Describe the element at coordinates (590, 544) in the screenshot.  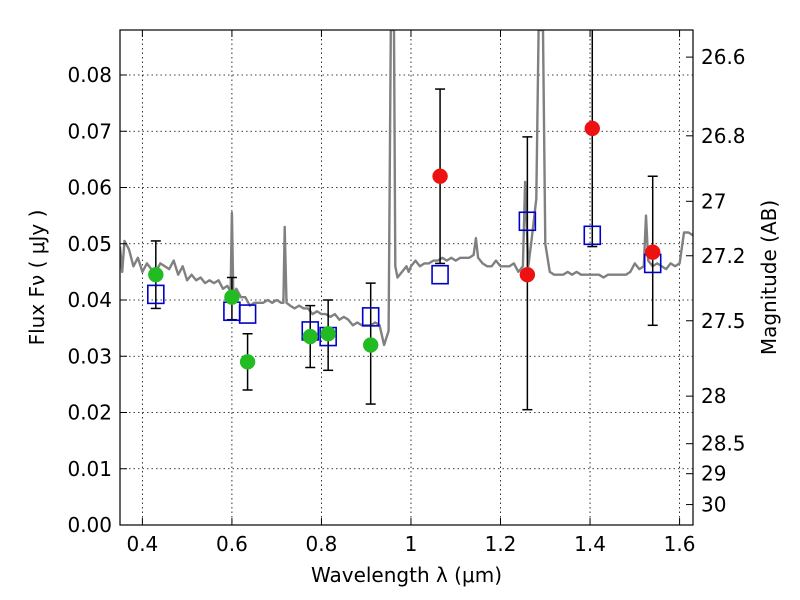
I see `x-tick-label: 1.4` at that location.